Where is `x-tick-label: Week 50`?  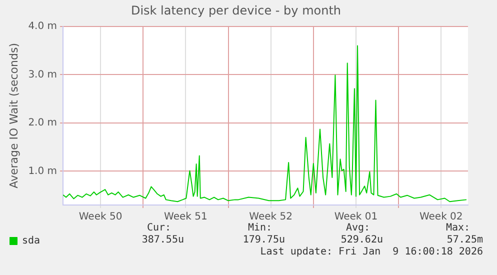 x-tick-label: Week 50 is located at coordinates (100, 217).